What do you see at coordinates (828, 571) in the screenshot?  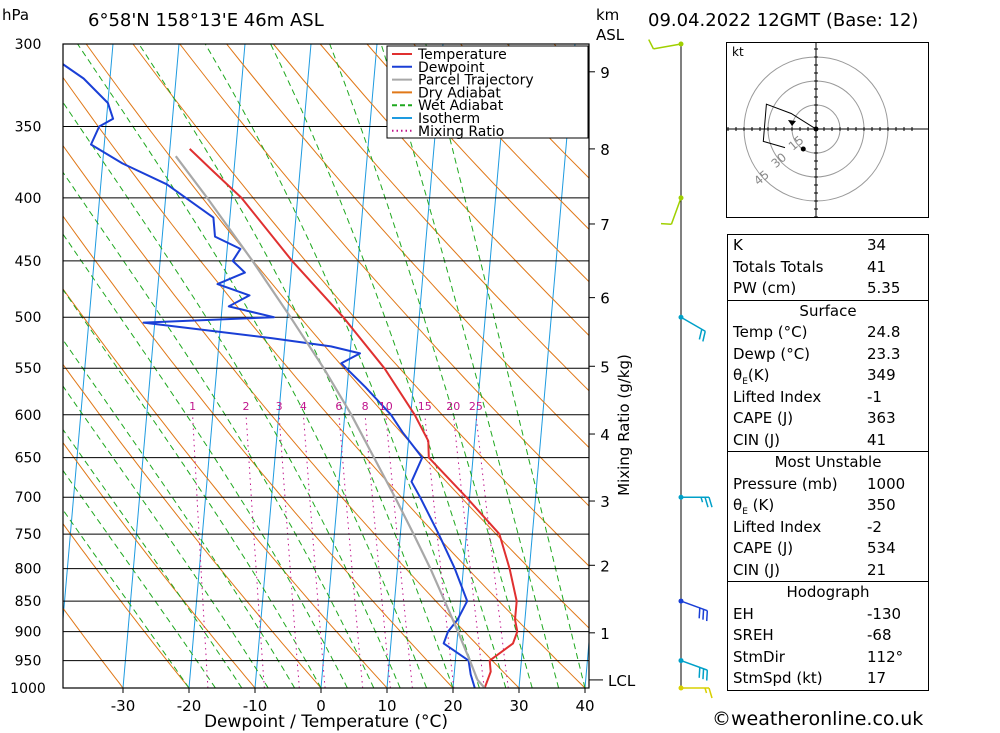 I see `mu-cin-row: CIN (J) 21` at bounding box center [828, 571].